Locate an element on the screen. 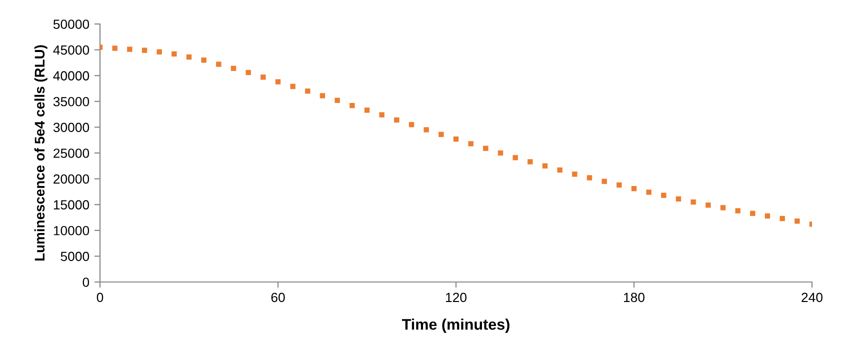 The height and width of the screenshot is (340, 844). y-axis-title: Luminescence of 5e4 cells (RLU) is located at coordinates (41, 153).